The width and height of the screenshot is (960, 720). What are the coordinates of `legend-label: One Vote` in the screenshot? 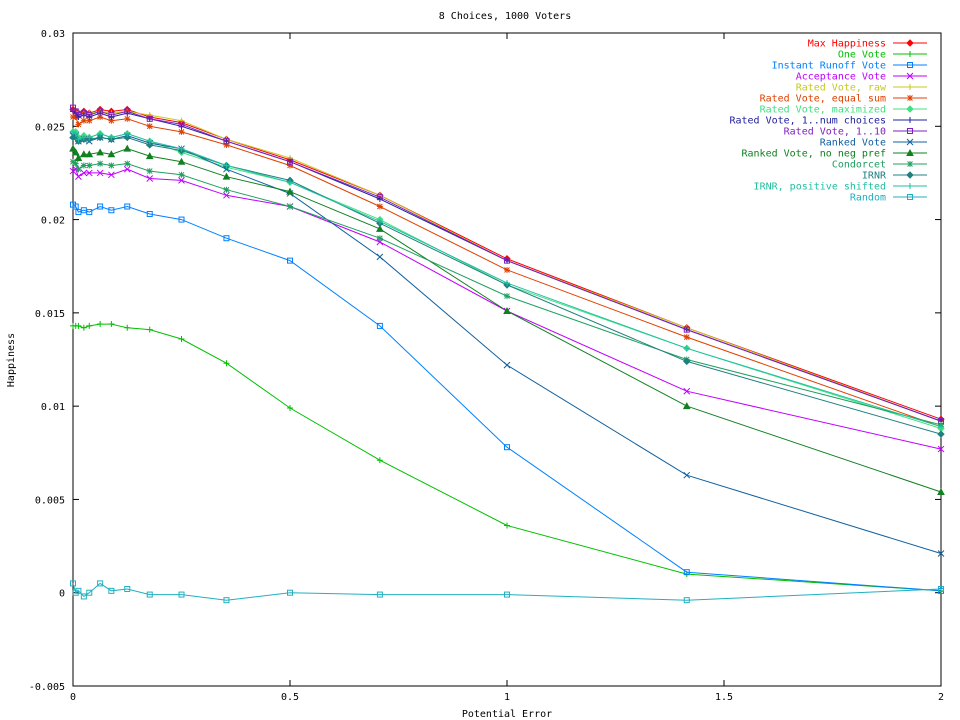 It's located at (862, 55).